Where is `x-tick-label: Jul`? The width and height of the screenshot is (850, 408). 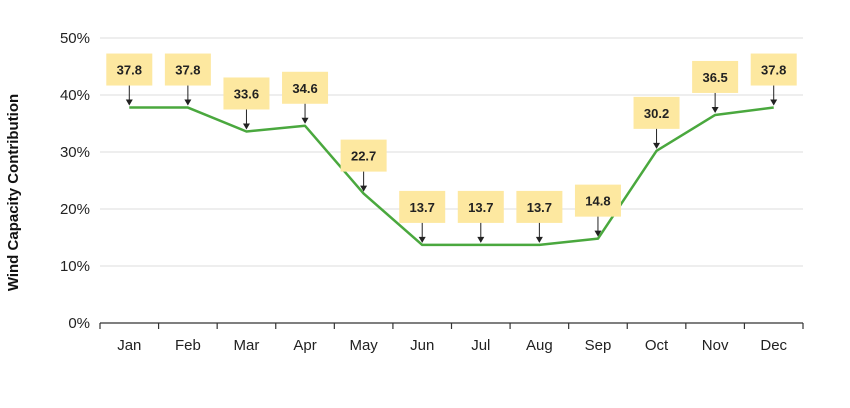
x-tick-label: Jul is located at coordinates (480, 345).